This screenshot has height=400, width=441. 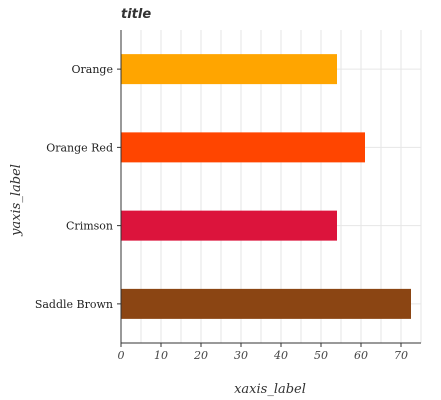 I want to click on x-tick-label: 50, so click(x=321, y=355).